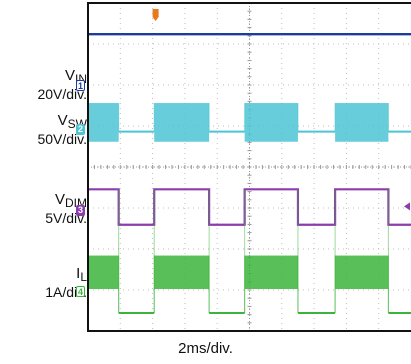  Describe the element at coordinates (80, 291) in the screenshot. I see `channel-marker-4: 4` at that location.